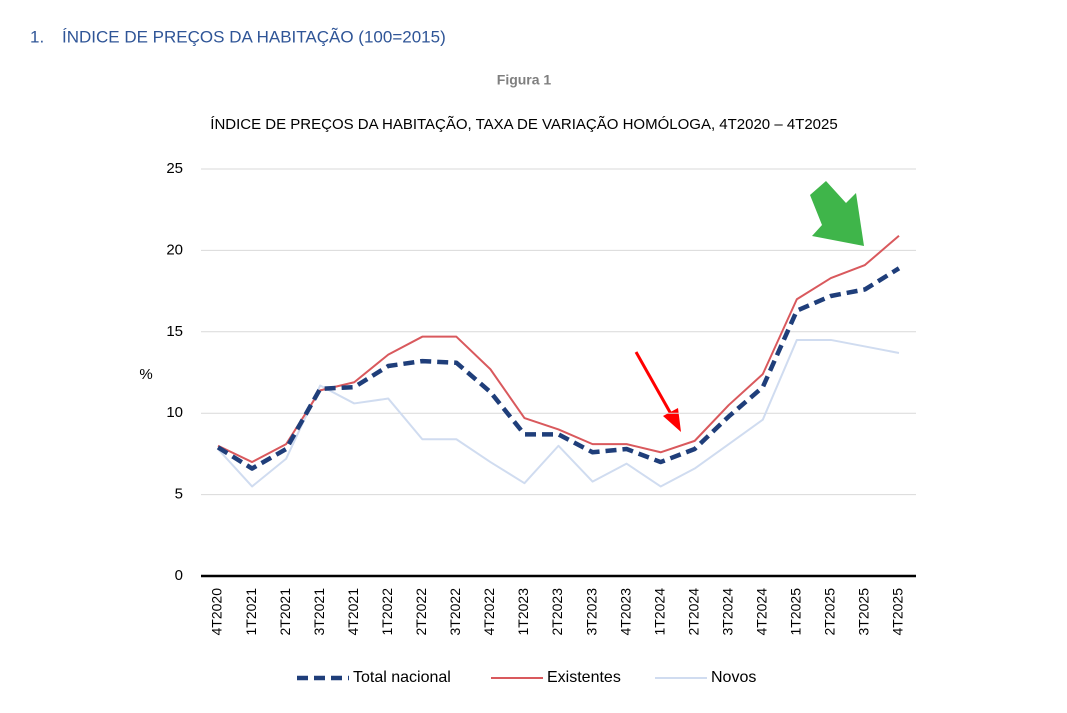 This screenshot has width=1067, height=713. What do you see at coordinates (830, 612) in the screenshot?
I see `x-tick-label: 2T2025` at bounding box center [830, 612].